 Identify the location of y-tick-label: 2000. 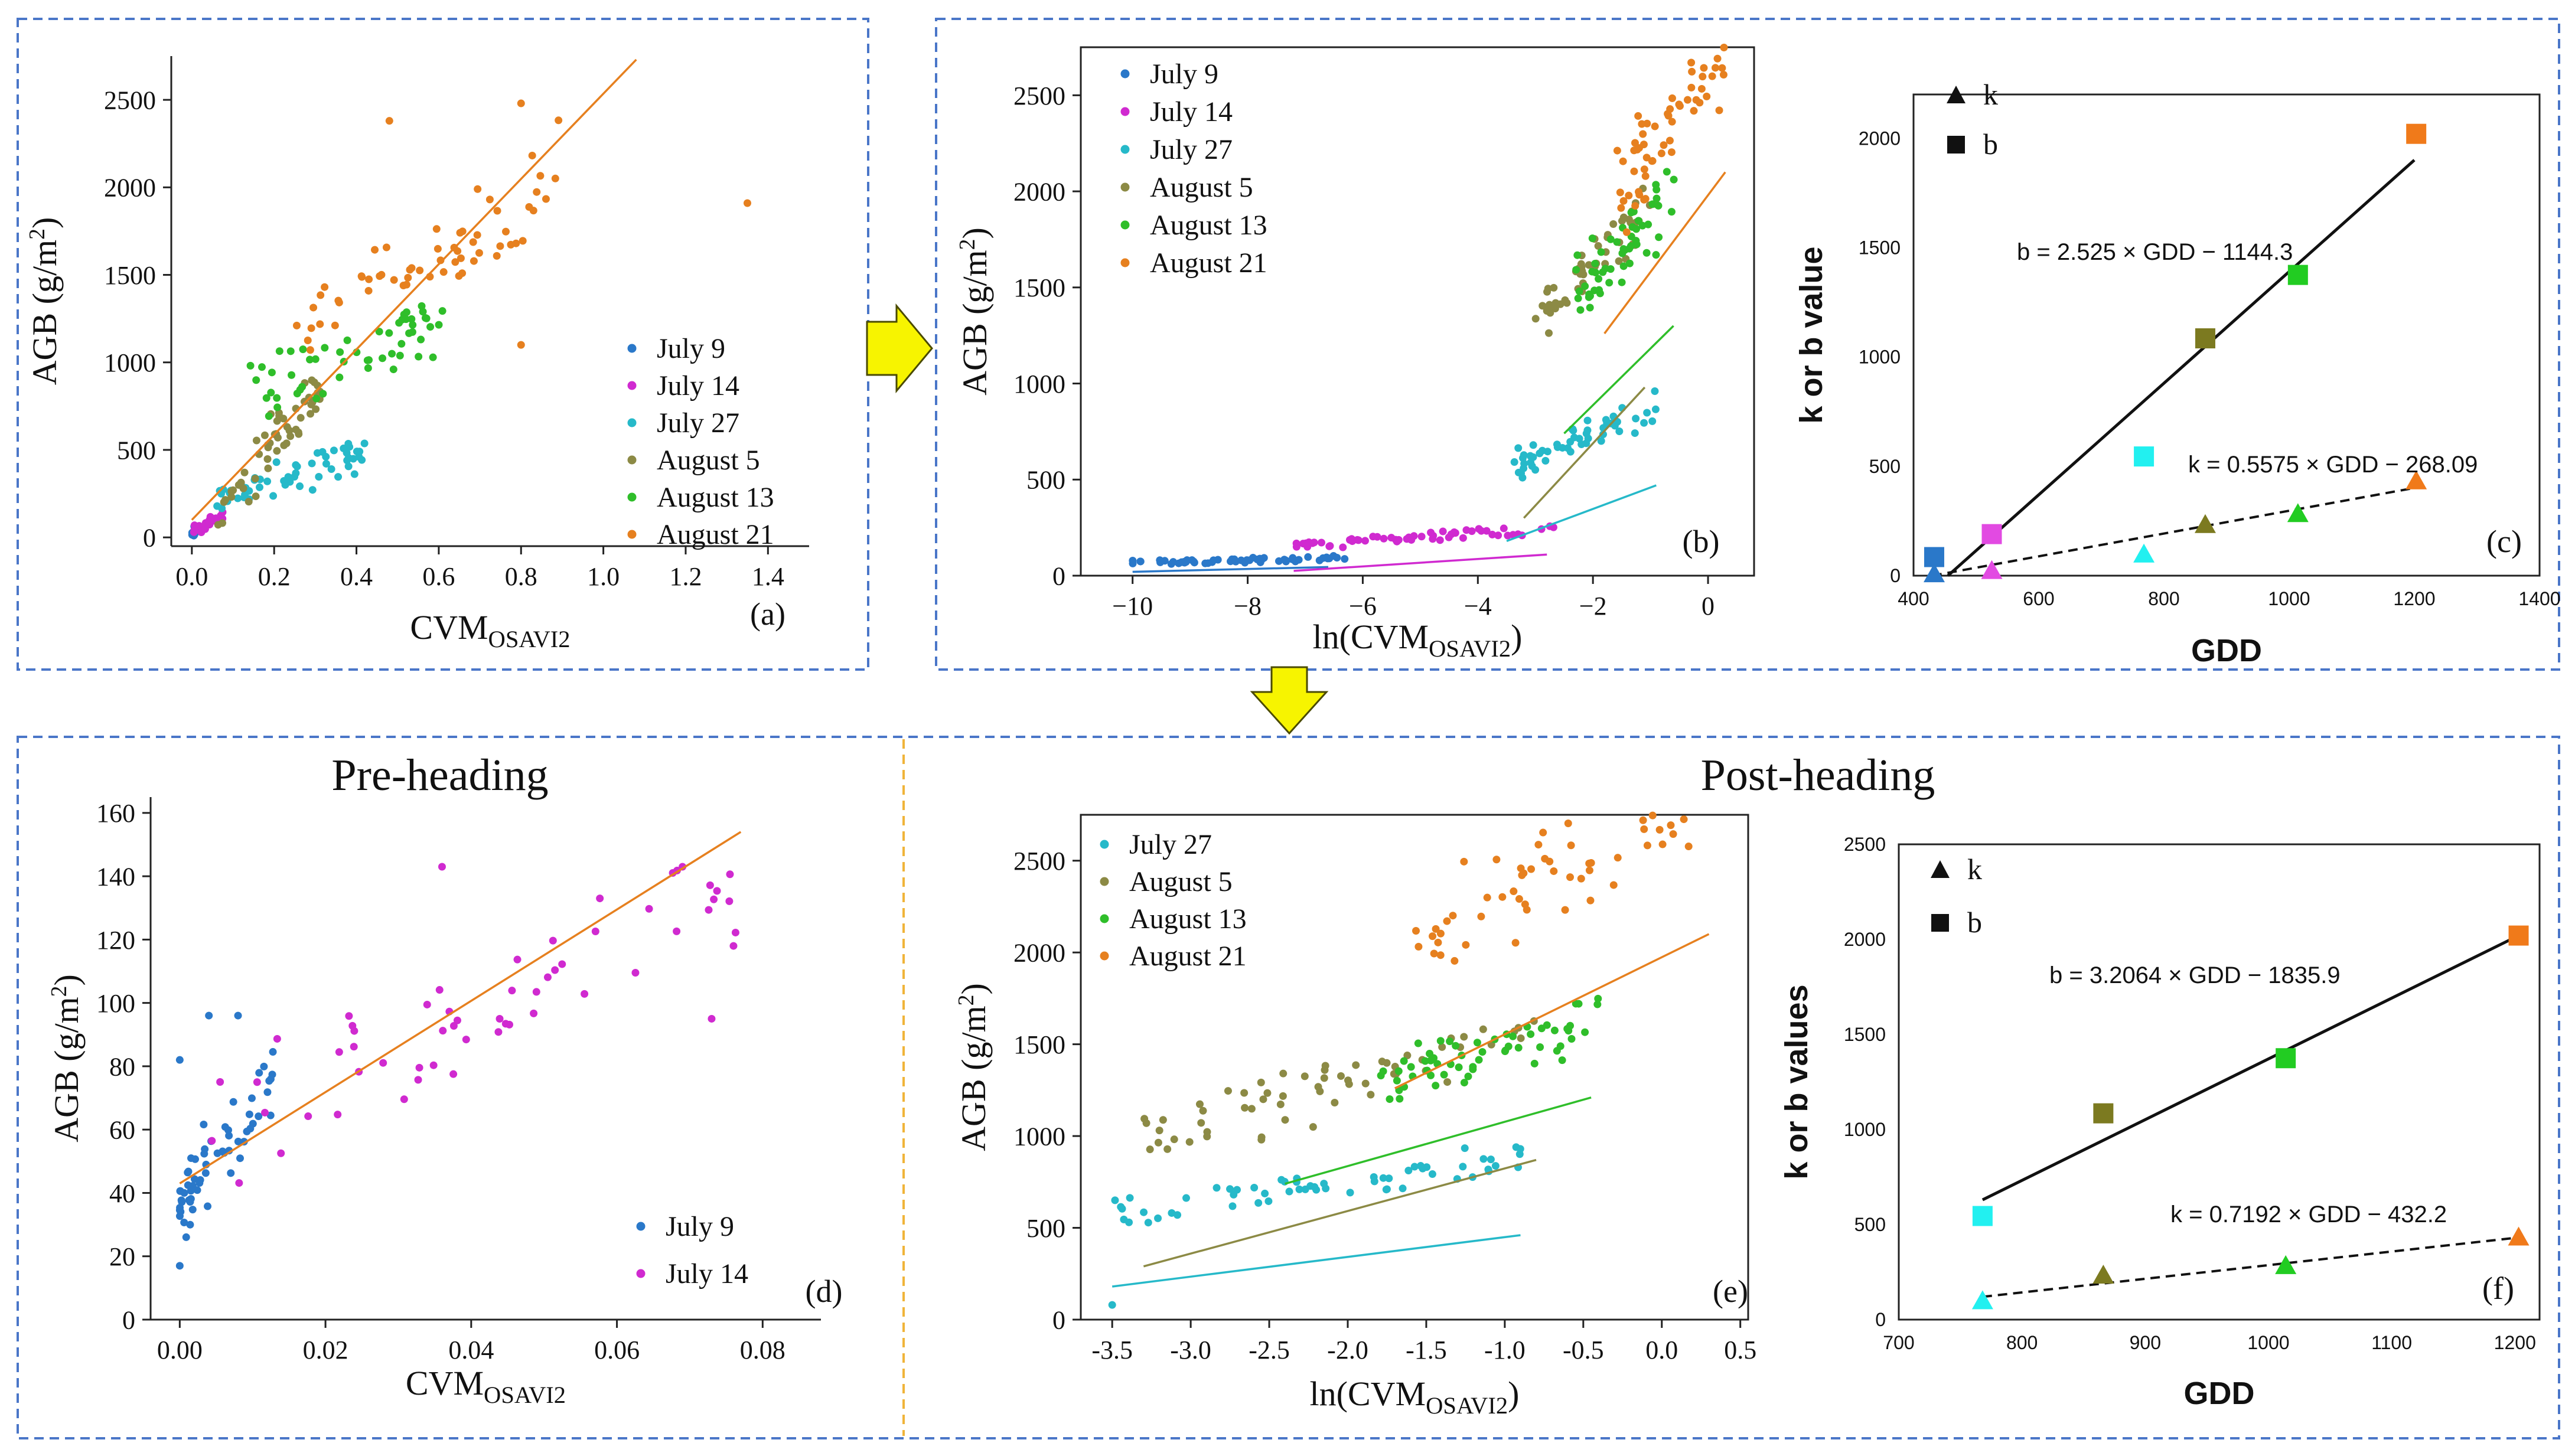
(1880, 138).